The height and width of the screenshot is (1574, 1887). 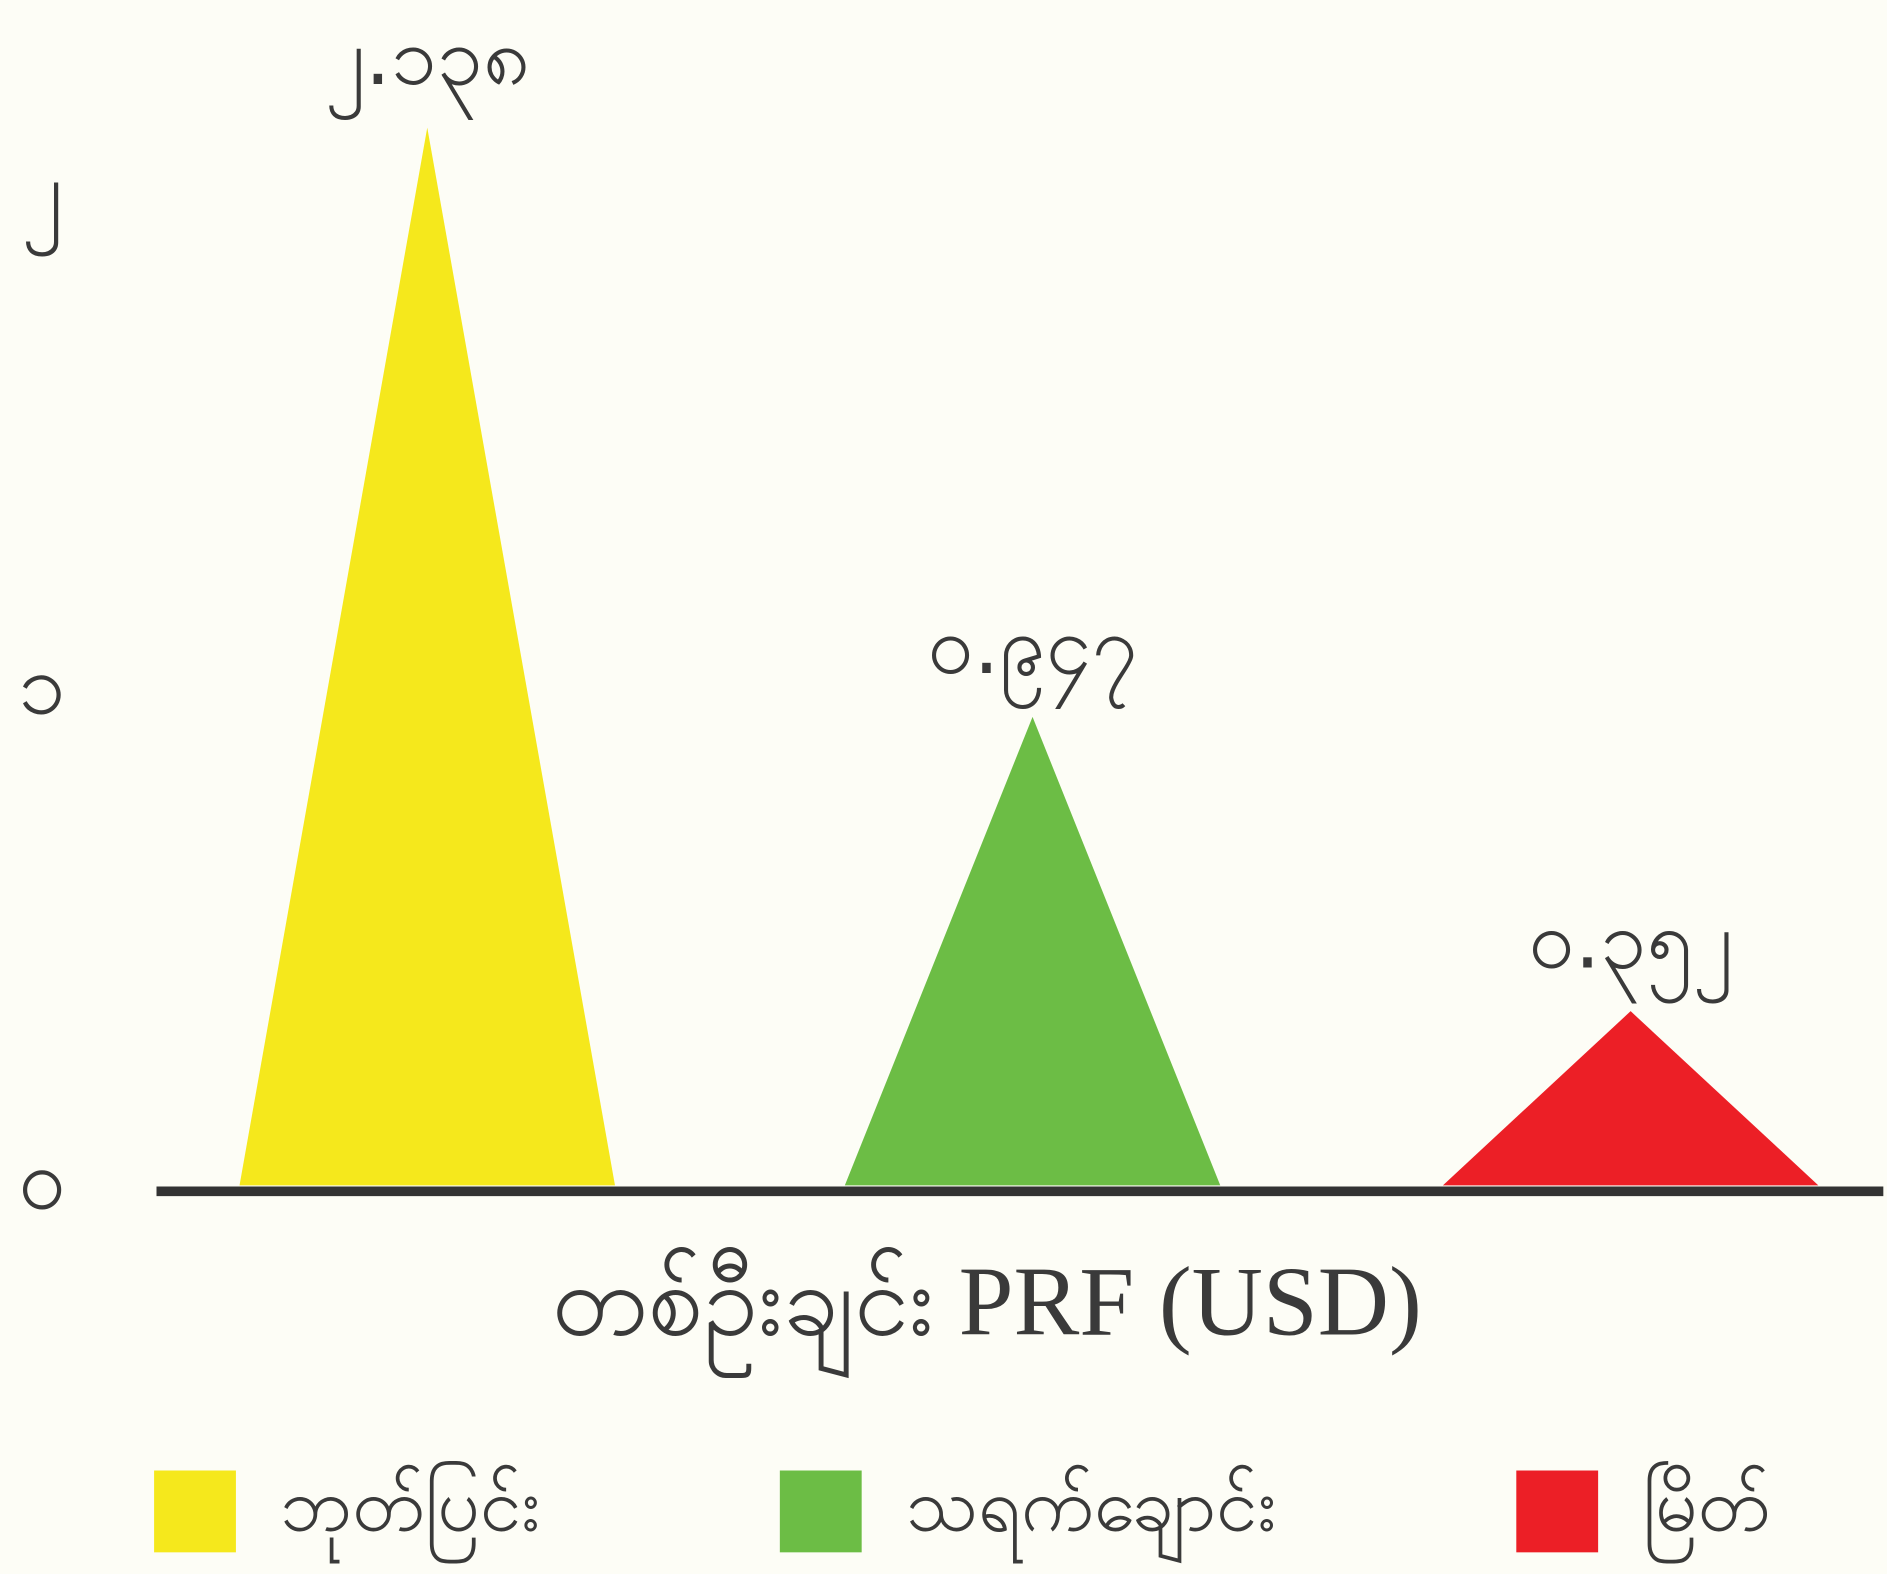 I want to click on data-label: ၀.၉၄၇, so click(x=1033, y=653).